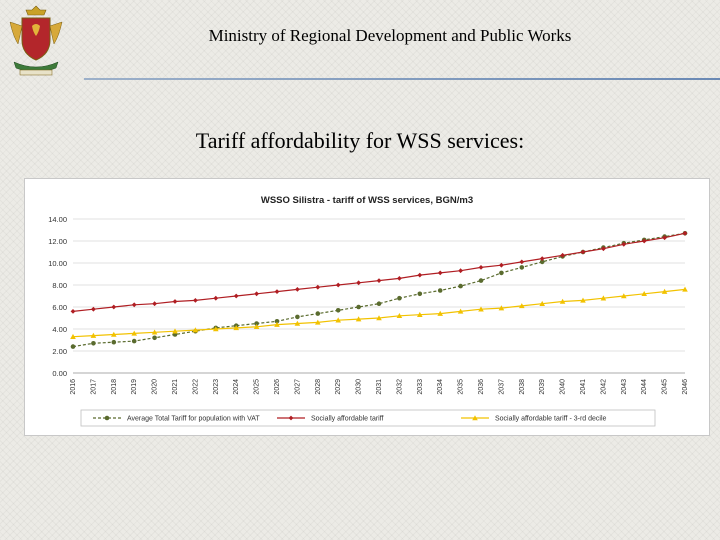 This screenshot has height=540, width=720. What do you see at coordinates (399, 387) in the screenshot?
I see `x-tick-label: 2032` at bounding box center [399, 387].